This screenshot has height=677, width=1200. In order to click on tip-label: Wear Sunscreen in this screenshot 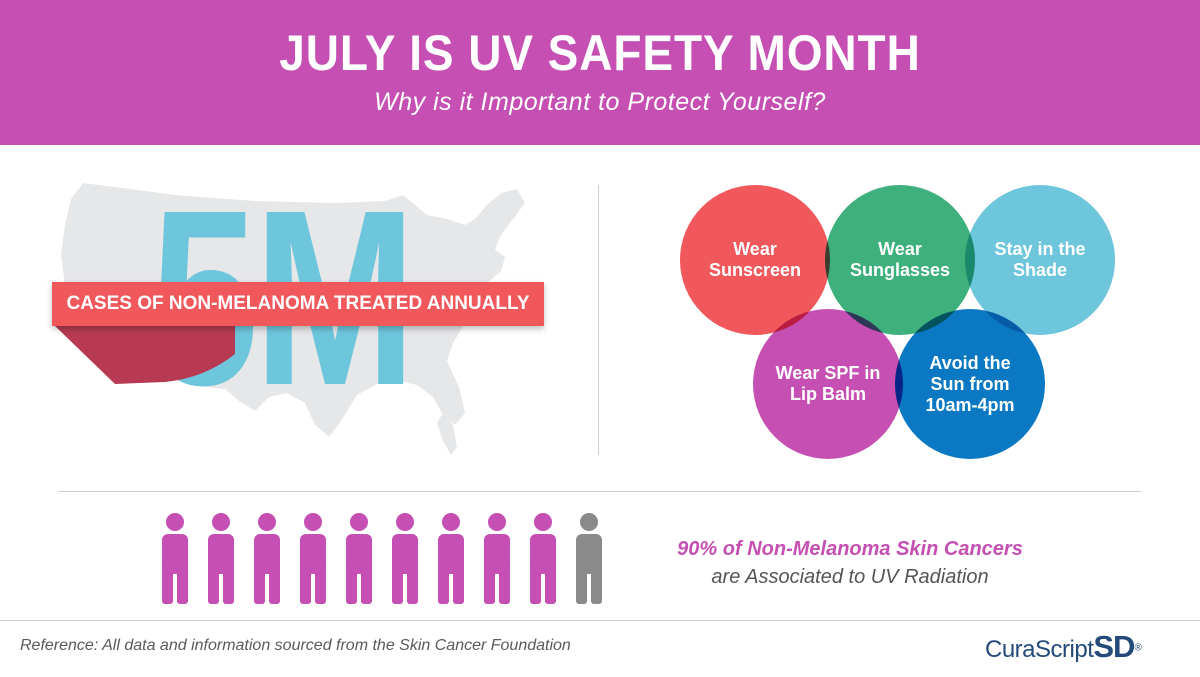, I will do `click(755, 259)`.